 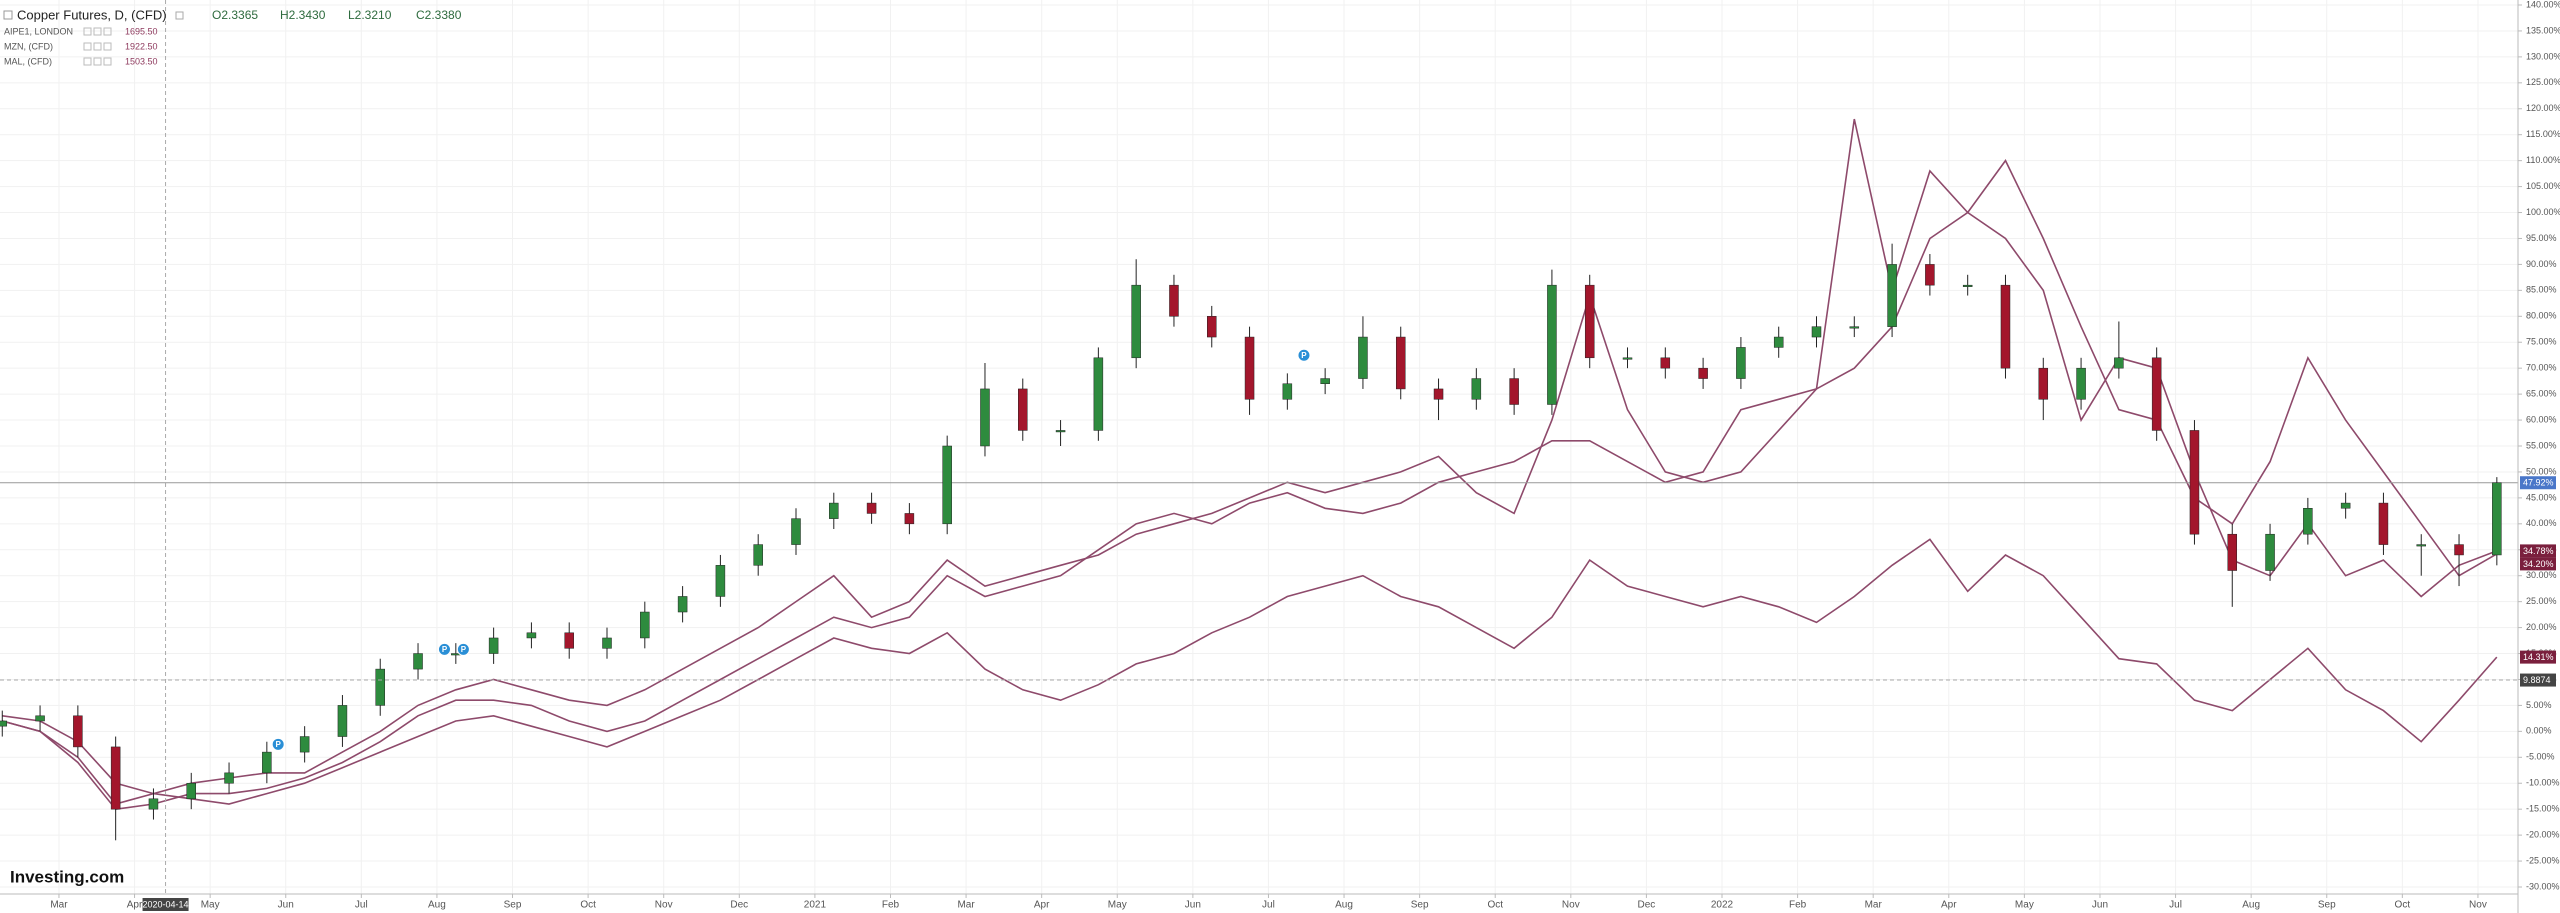 What do you see at coordinates (2539, 731) in the screenshot?
I see `y-tick-label: 0.00%` at bounding box center [2539, 731].